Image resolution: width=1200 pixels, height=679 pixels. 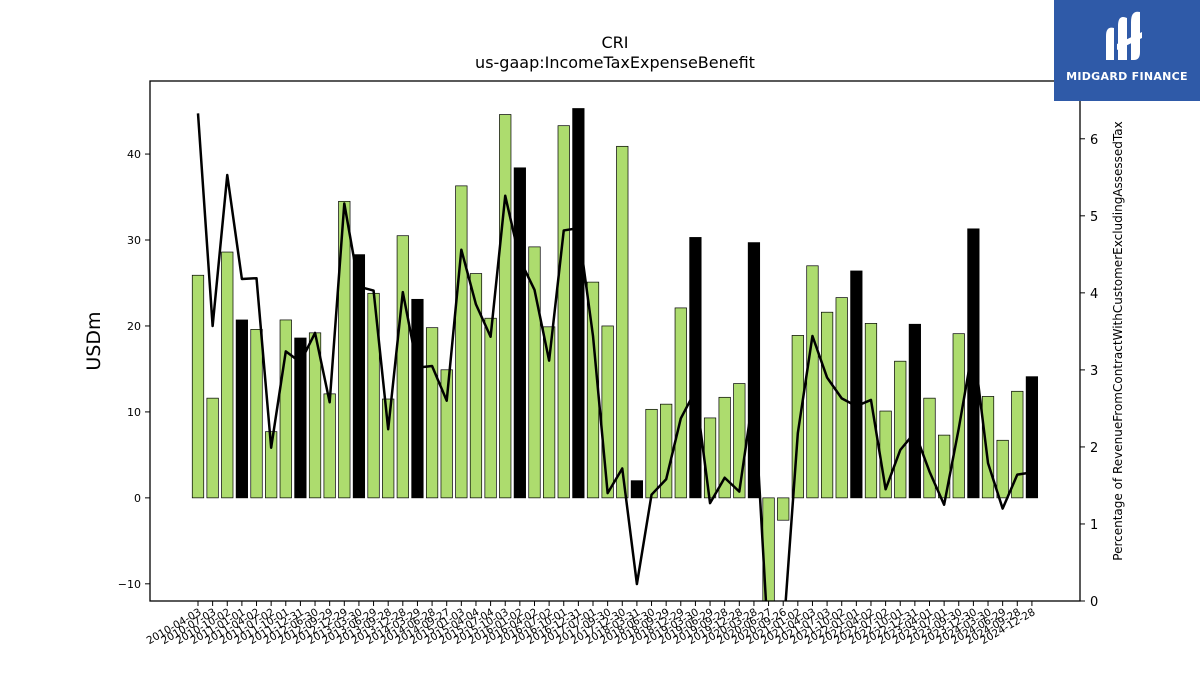 What do you see at coordinates (134, 154) in the screenshot?
I see `y-tick-label: 40` at bounding box center [134, 154].